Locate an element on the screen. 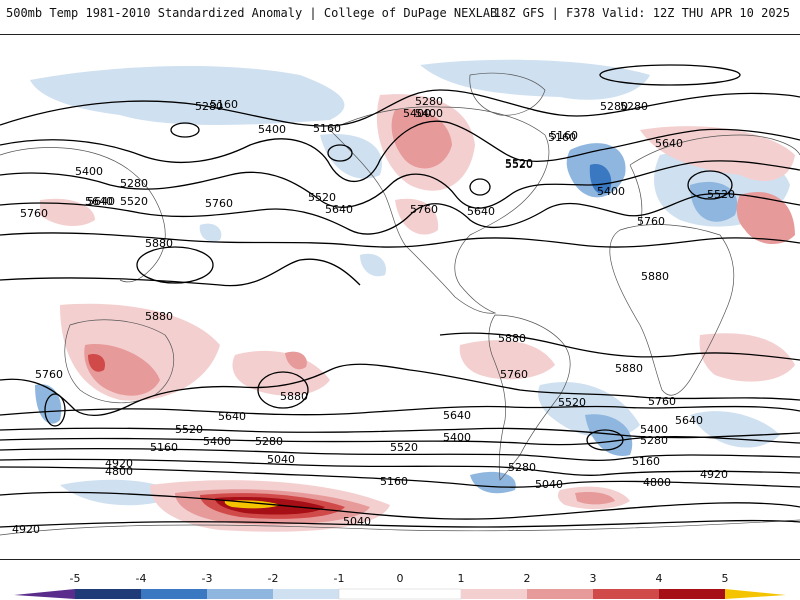 The height and width of the screenshot is (600, 800). coastline-africa is located at coordinates (672, 310).